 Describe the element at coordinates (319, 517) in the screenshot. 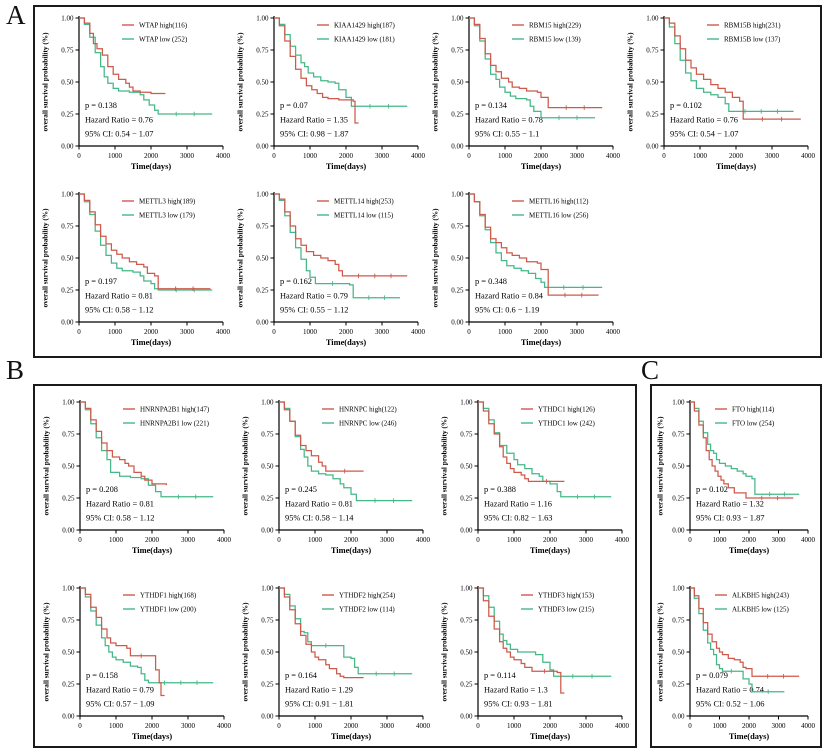

I see `confidence-interval: 95% CI: 0.58 − 1.14` at that location.